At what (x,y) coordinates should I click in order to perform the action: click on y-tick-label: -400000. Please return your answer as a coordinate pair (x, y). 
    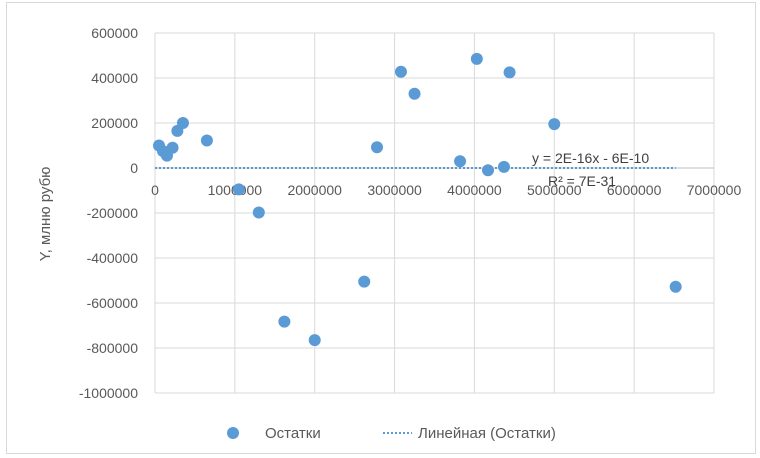
    Looking at the image, I should click on (113, 258).